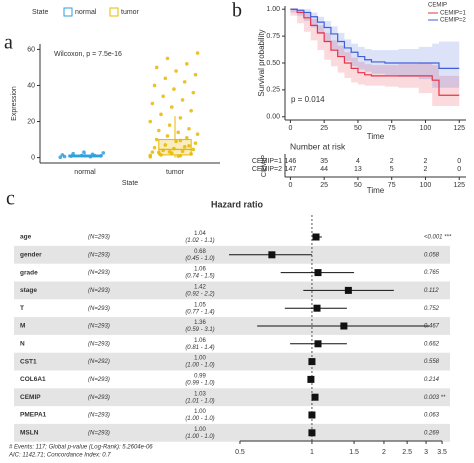  Describe the element at coordinates (237, 11) in the screenshot. I see `panel-label: b` at that location.